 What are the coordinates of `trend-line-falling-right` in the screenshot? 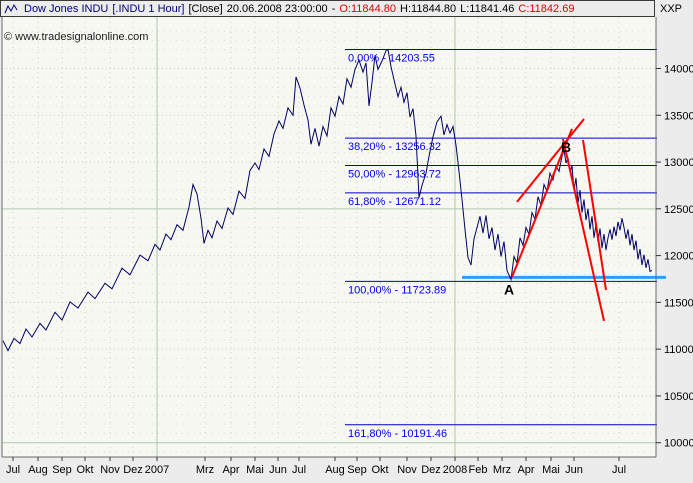 It's located at (594, 215).